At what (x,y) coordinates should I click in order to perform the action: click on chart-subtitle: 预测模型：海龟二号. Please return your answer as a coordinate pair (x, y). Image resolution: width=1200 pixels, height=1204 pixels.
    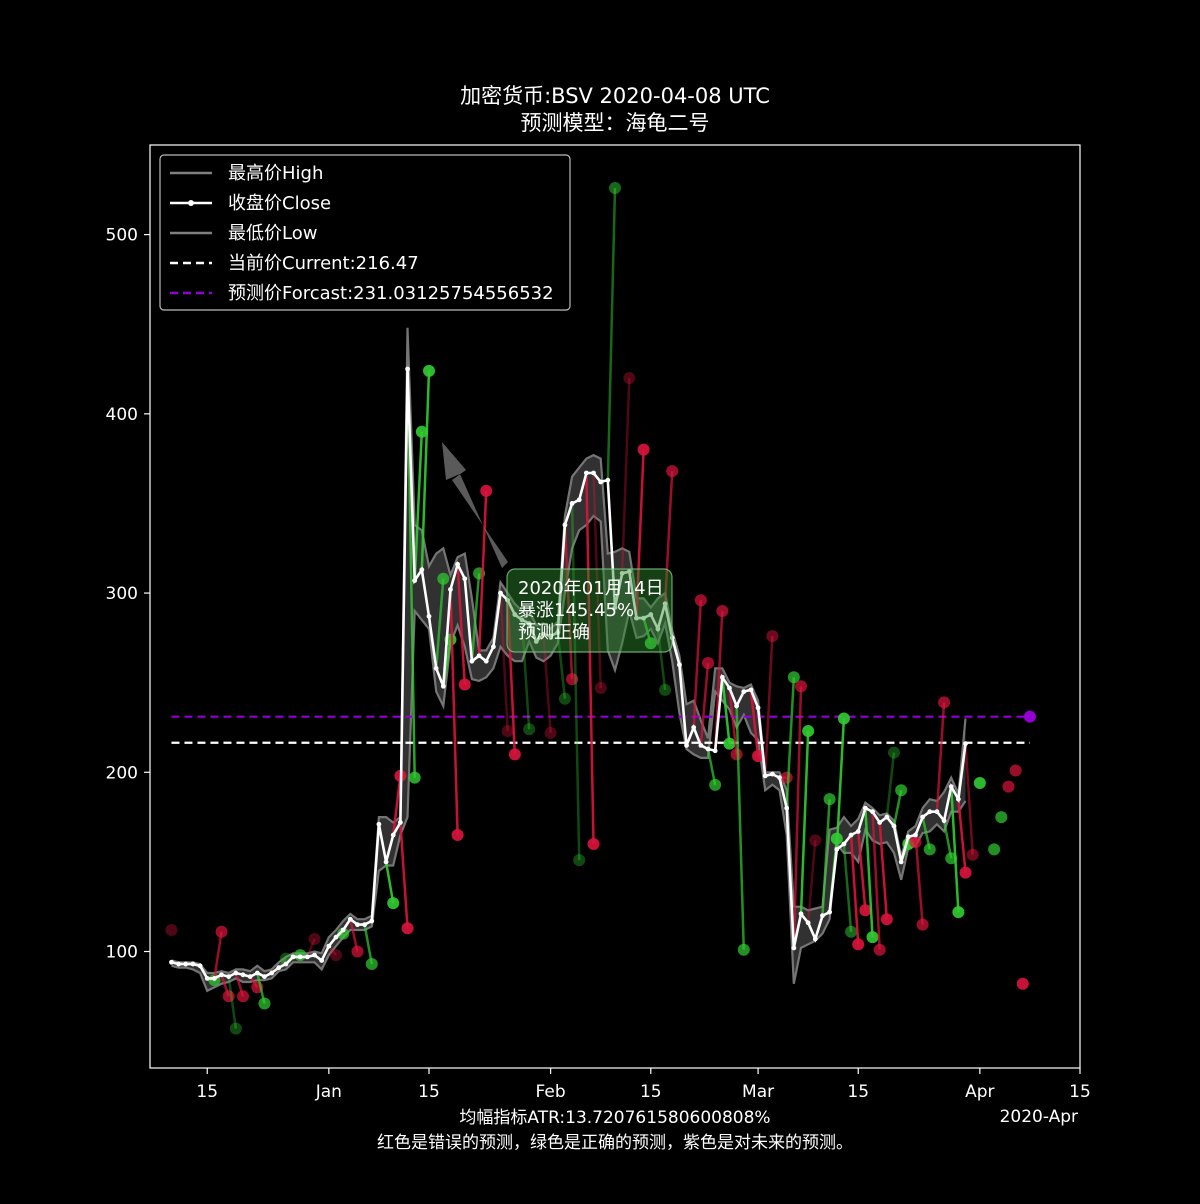
    Looking at the image, I should click on (615, 123).